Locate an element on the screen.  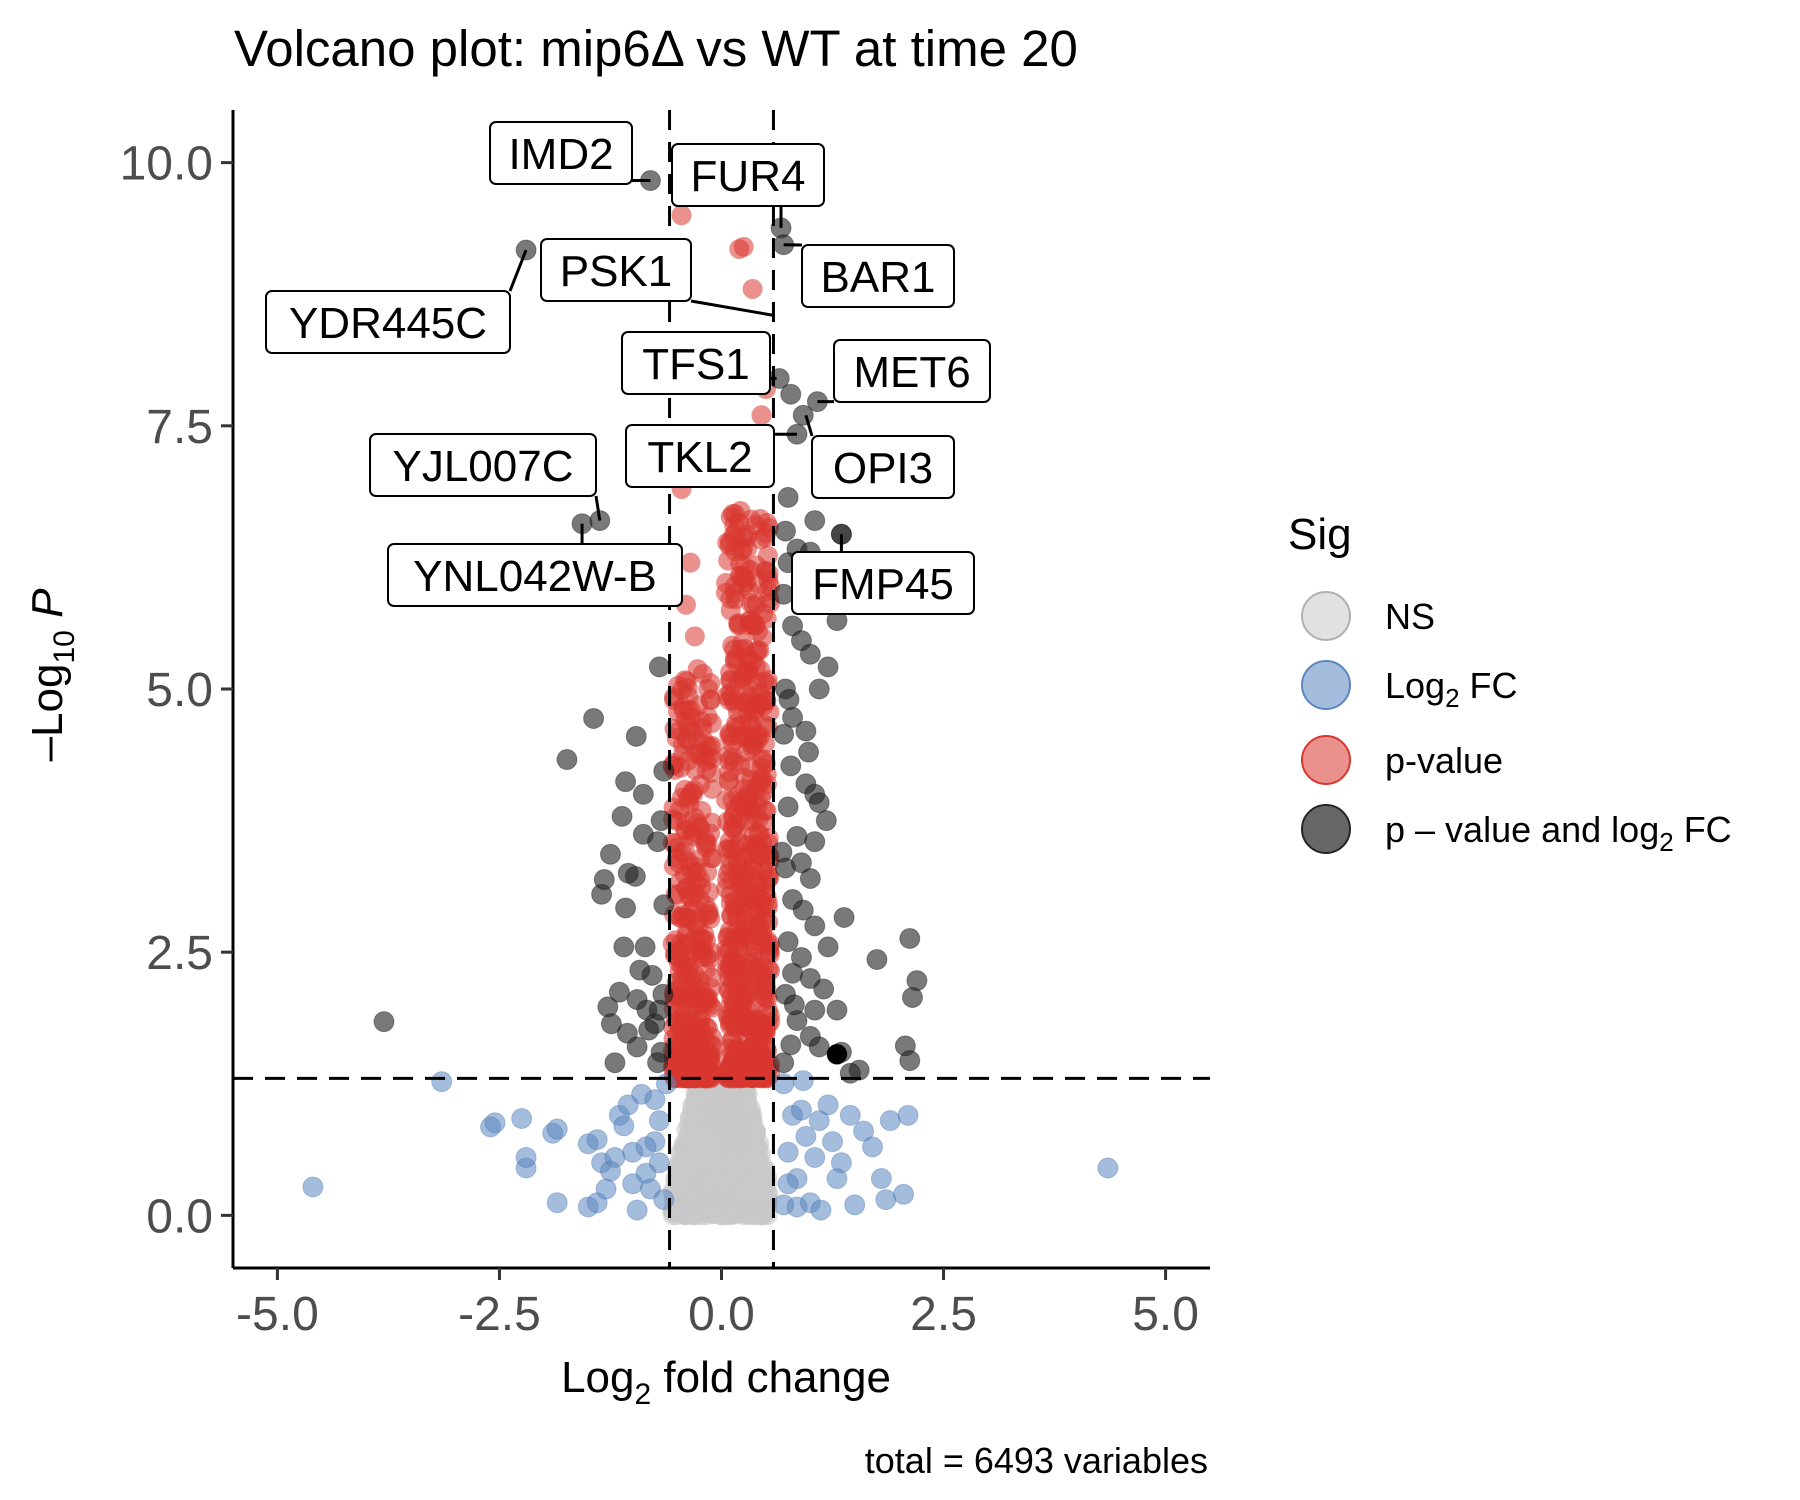
x-tick-label: -5.0 is located at coordinates (277, 1314).